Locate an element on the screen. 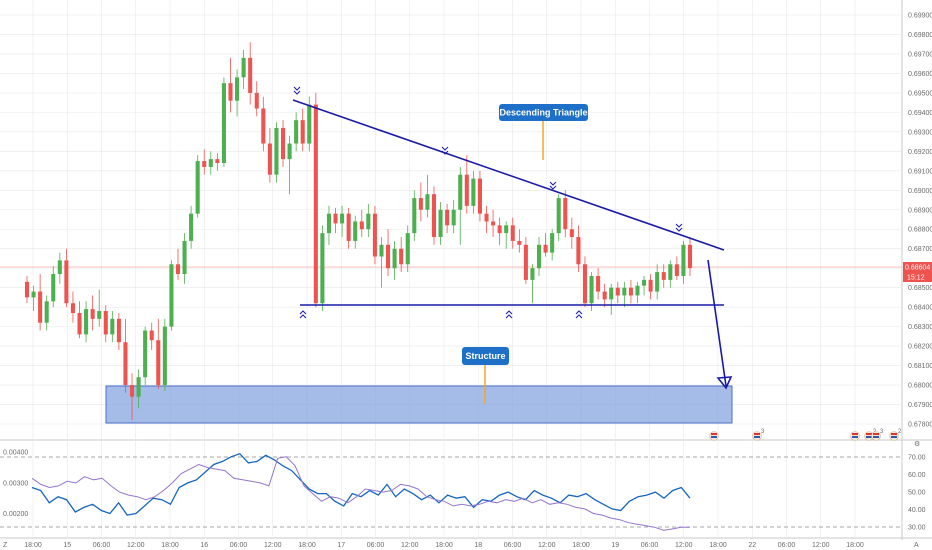 The width and height of the screenshot is (932, 550). indicator-right-tick: 70.00 is located at coordinates (917, 458).